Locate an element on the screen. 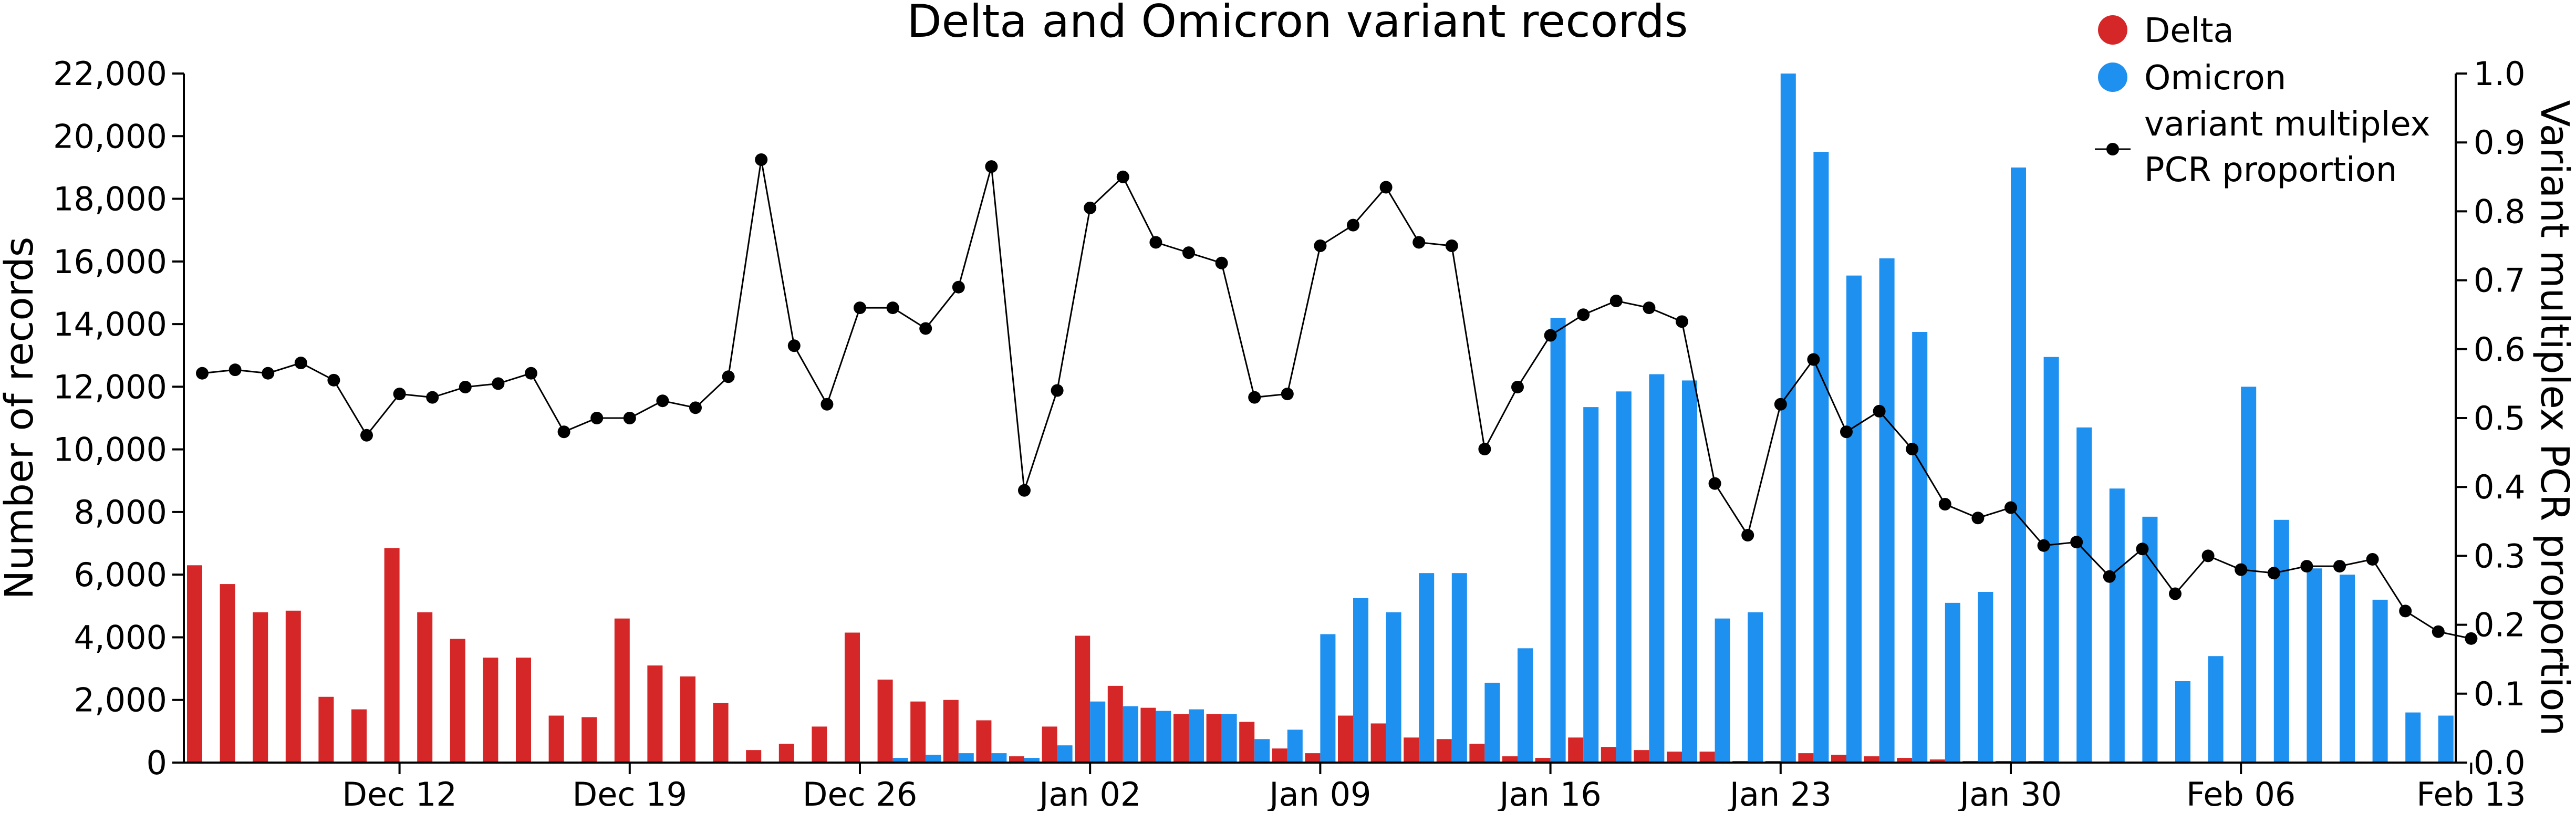  y2-tick-label: 0.3 is located at coordinates (2500, 556).